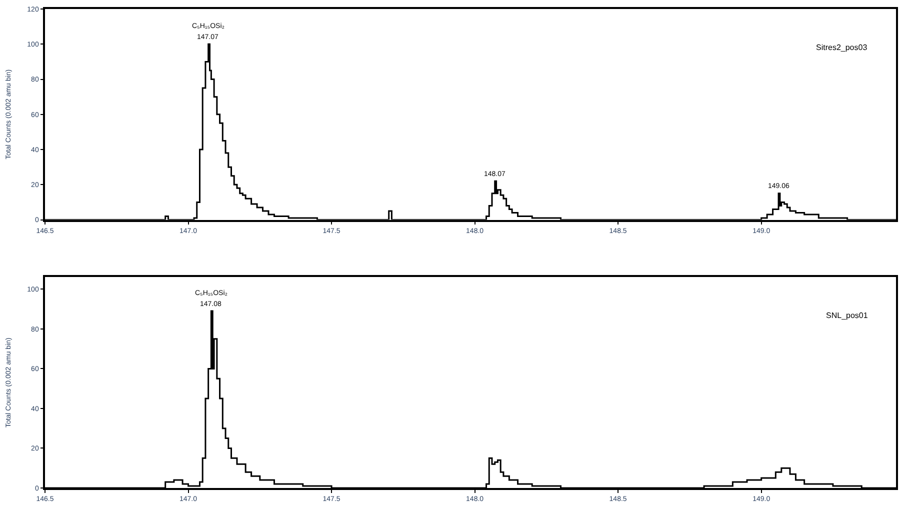 The width and height of the screenshot is (904, 509). I want to click on text: Sitres2_pos03, so click(842, 47).